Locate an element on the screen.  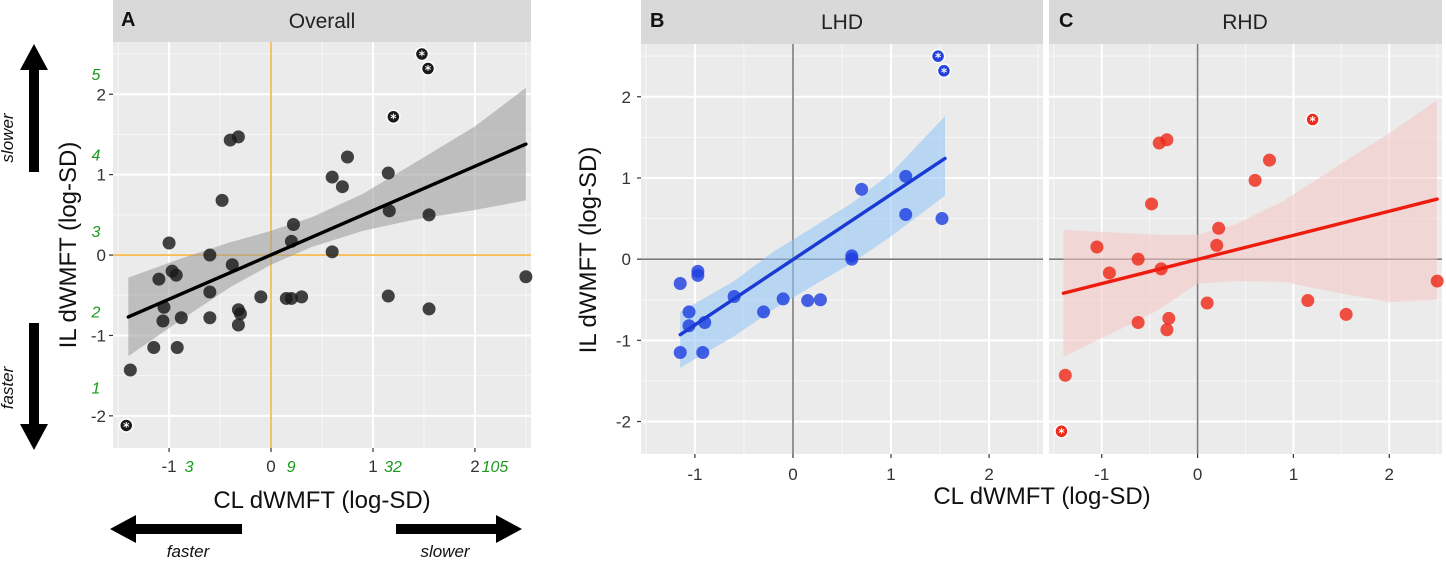
panel-a-outlier-star-icon: * is located at coordinates (126, 427).